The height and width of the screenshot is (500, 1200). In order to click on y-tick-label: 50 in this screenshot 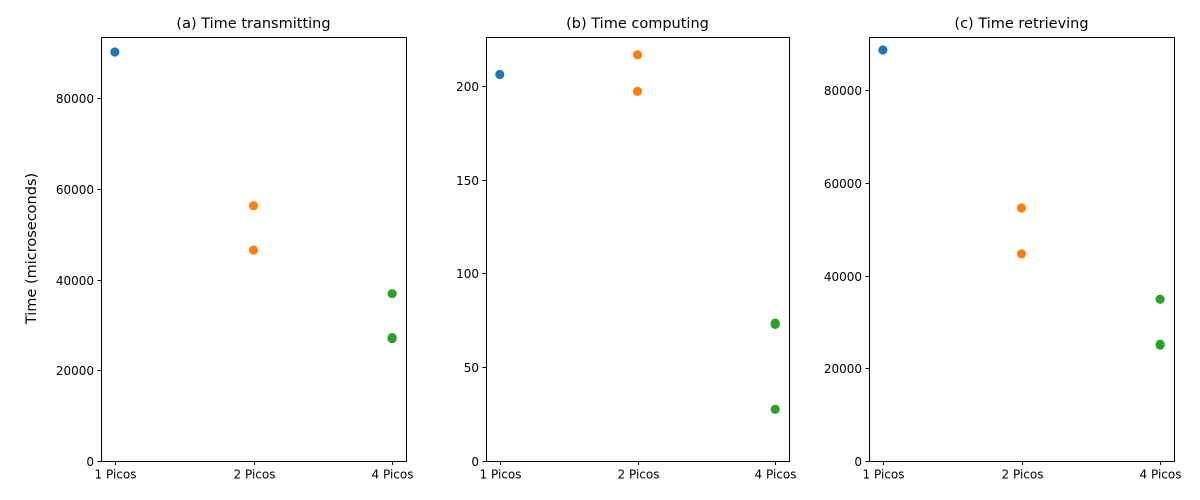, I will do `click(471, 368)`.